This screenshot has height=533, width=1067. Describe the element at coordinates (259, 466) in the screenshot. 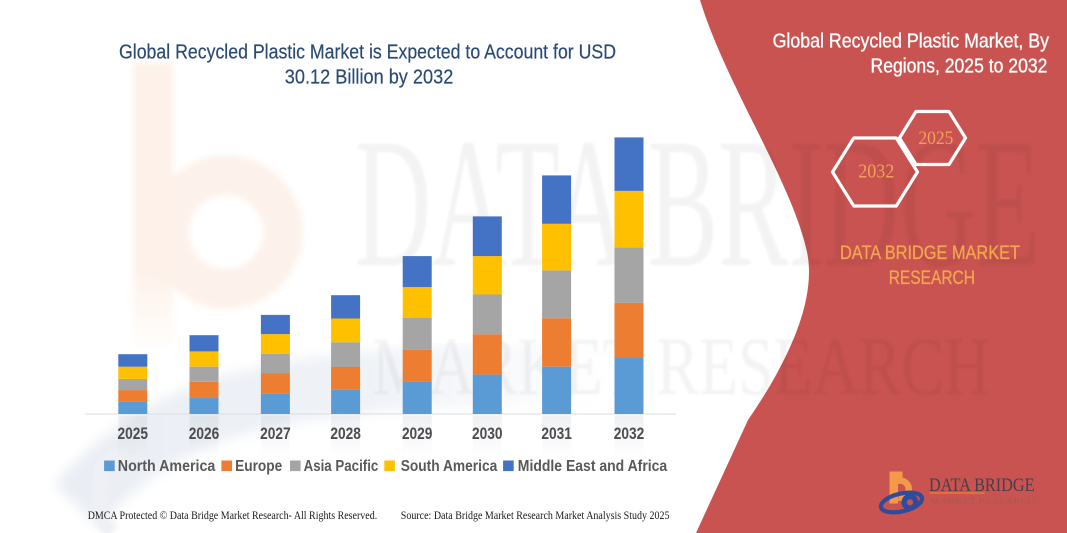

I see `svg-text: Europe` at that location.